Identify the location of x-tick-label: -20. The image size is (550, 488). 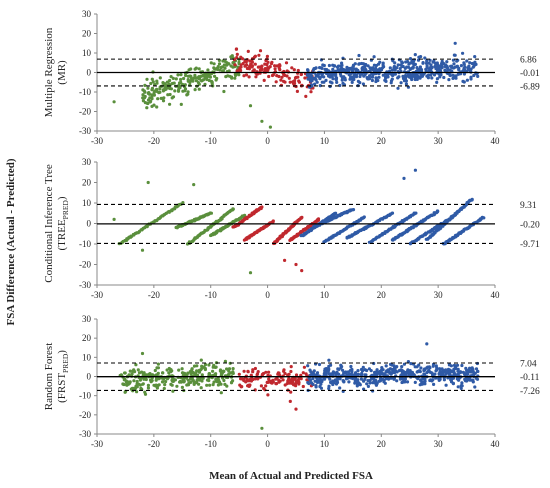
(154, 444).